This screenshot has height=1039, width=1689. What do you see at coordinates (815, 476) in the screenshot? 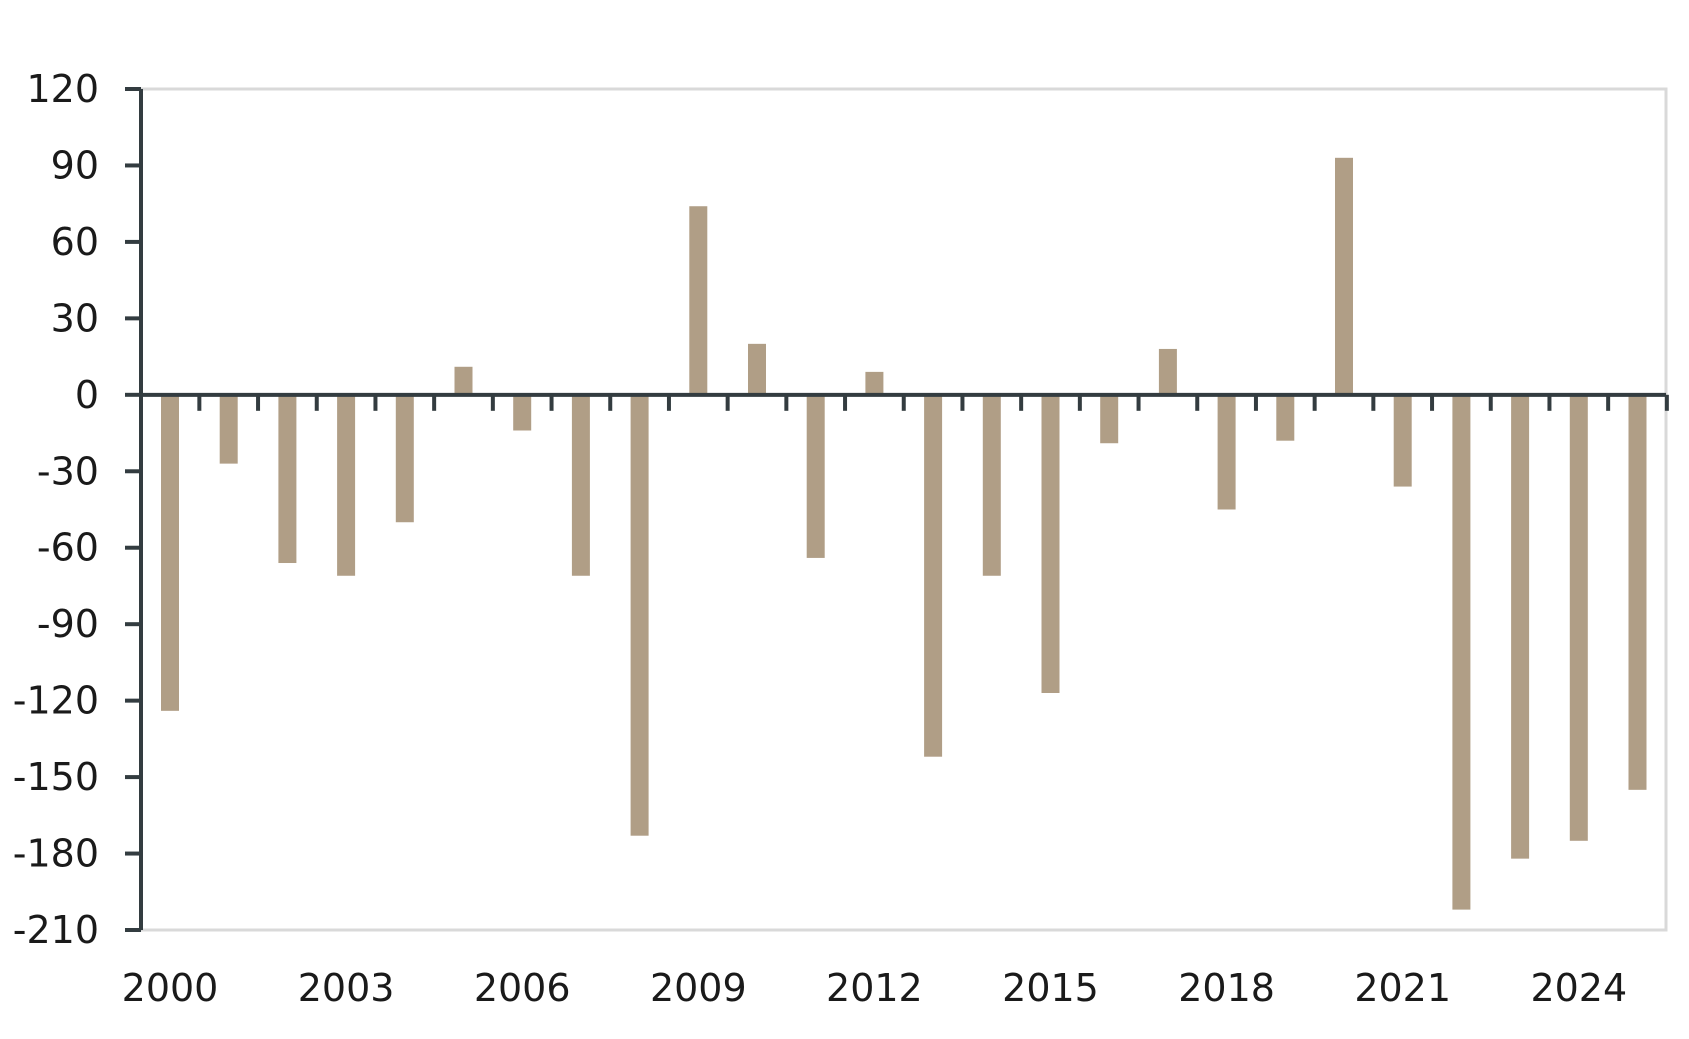
I see `bar-2011` at bounding box center [815, 476].